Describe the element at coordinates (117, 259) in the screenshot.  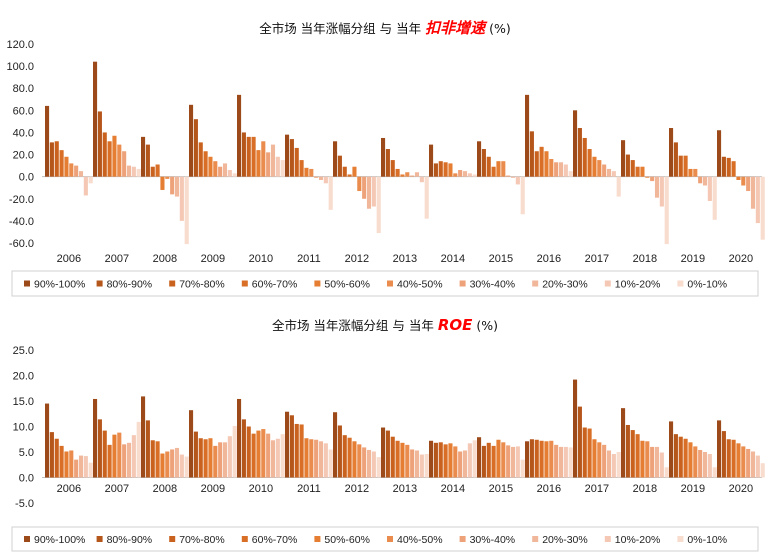
I see `x-tick-label: 2007` at that location.